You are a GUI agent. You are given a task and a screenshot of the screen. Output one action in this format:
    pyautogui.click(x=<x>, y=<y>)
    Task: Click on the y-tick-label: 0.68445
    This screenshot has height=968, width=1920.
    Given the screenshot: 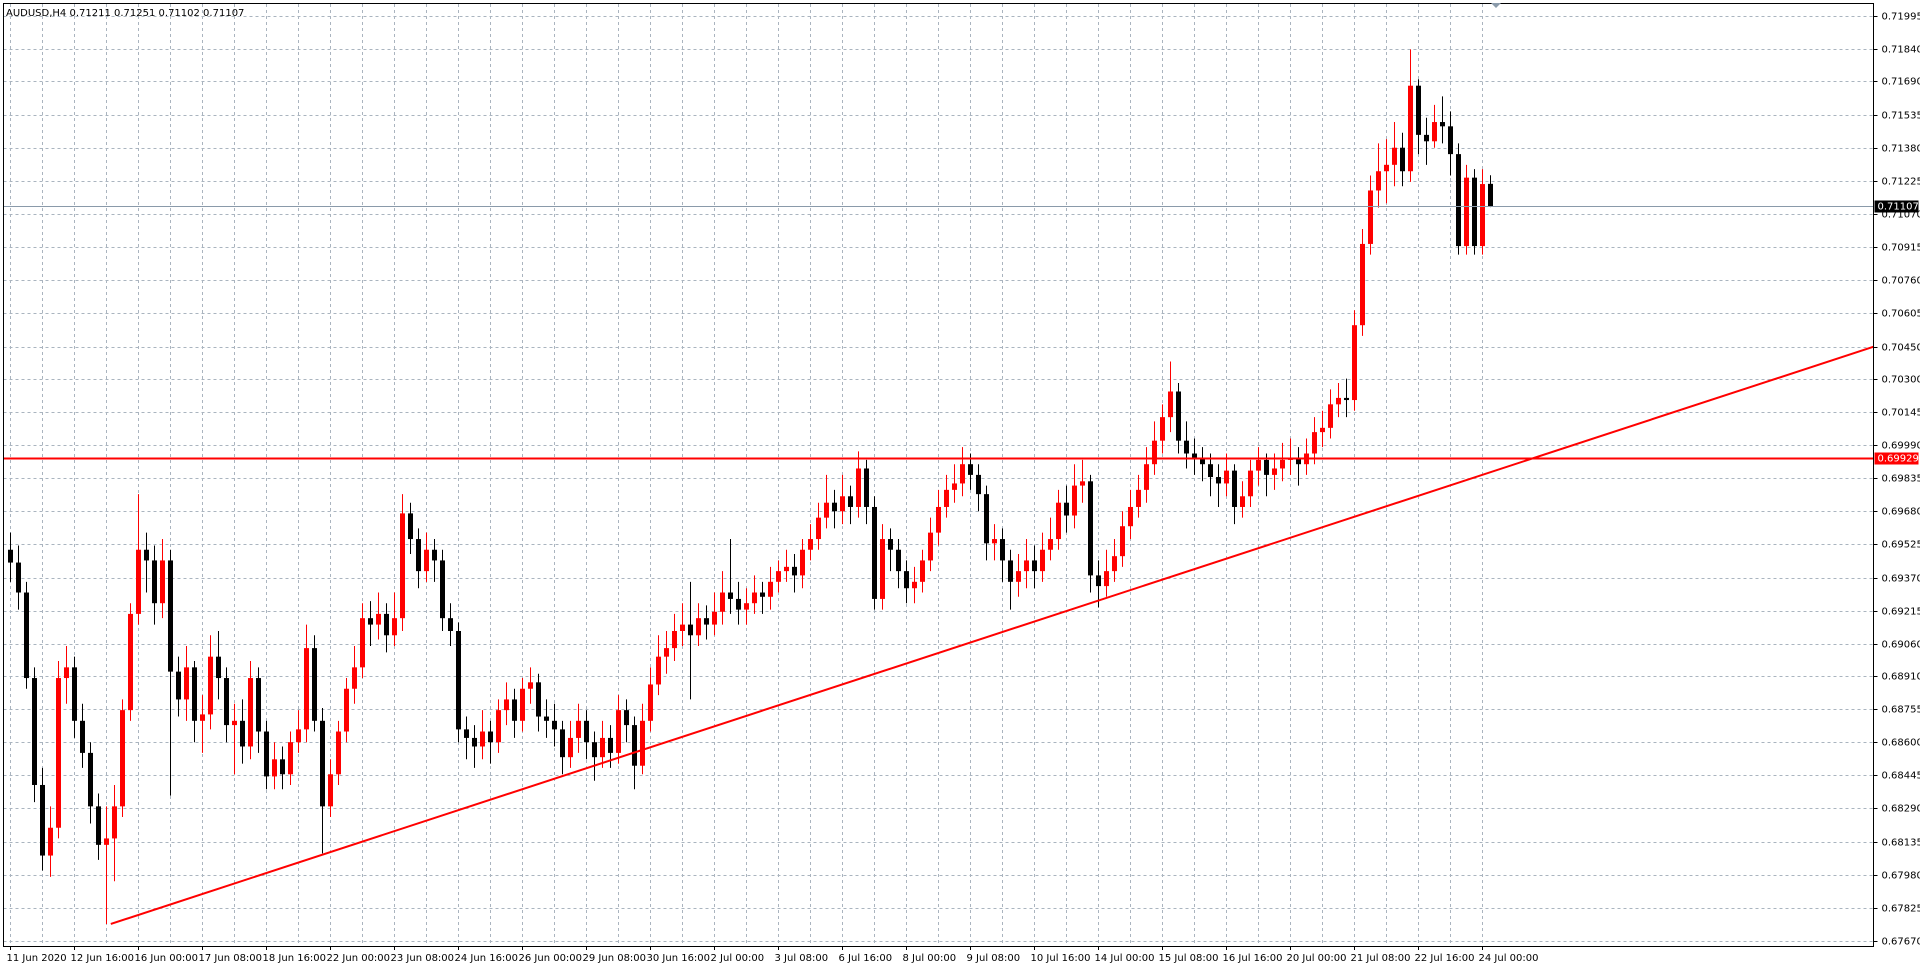 What is the action you would take?
    pyautogui.click(x=1901, y=776)
    